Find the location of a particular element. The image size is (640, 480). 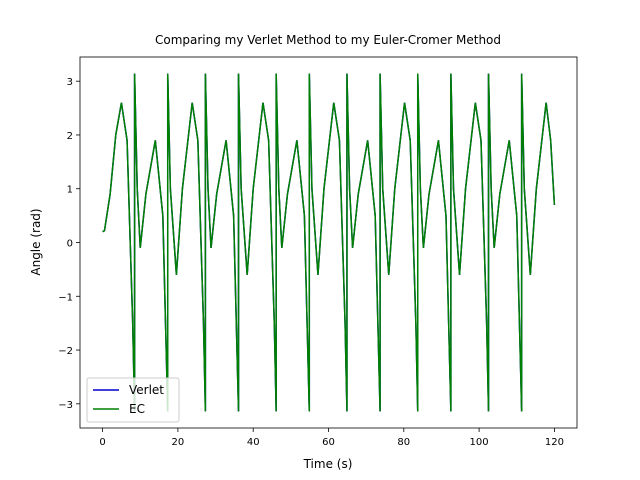

x-tick-label: 100 is located at coordinates (479, 442).